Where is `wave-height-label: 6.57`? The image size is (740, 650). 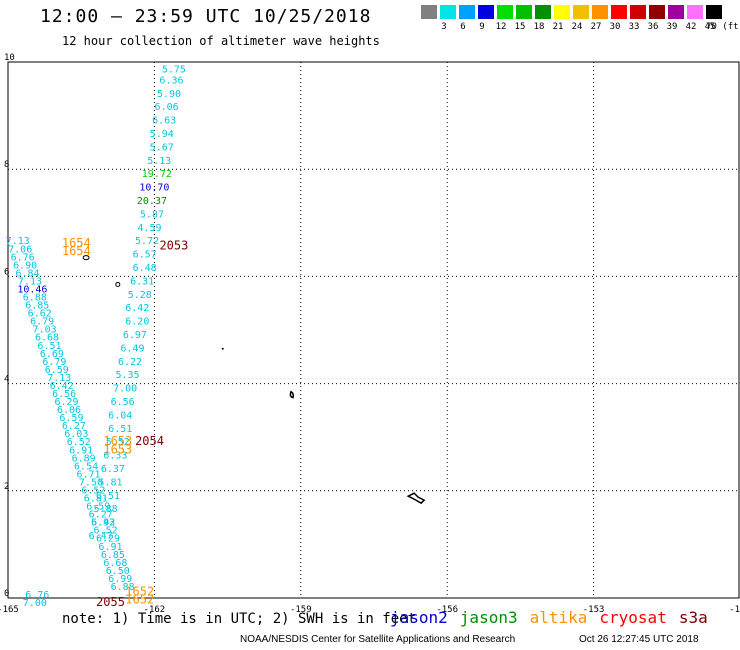 wave-height-label: 6.57 is located at coordinates (145, 255).